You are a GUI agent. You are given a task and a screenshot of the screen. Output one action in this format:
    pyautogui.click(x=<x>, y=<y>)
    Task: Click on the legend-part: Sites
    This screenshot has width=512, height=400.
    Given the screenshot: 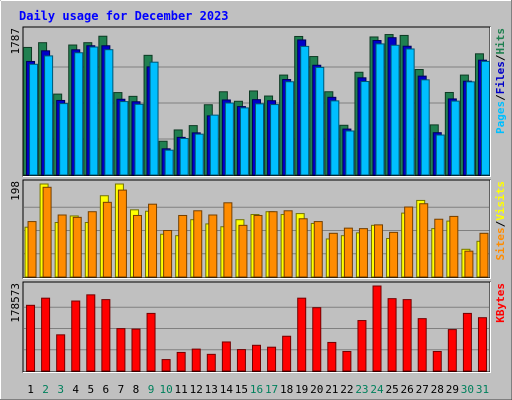 What is the action you would take?
    pyautogui.click(x=500, y=243)
    